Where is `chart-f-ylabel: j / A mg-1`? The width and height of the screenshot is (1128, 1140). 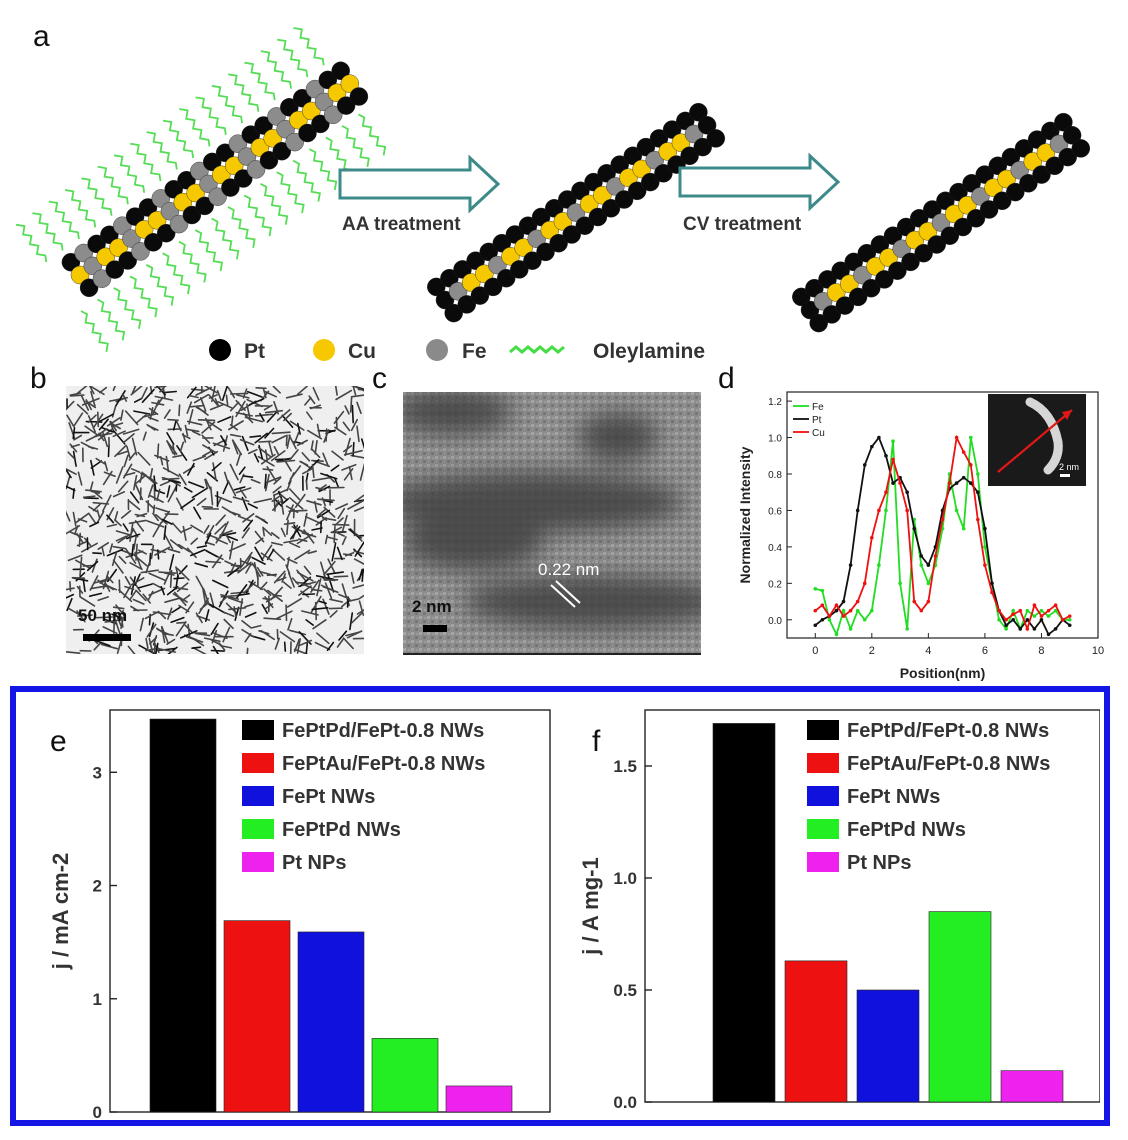 chart-f-ylabel: j / A mg-1 is located at coordinates (590, 906).